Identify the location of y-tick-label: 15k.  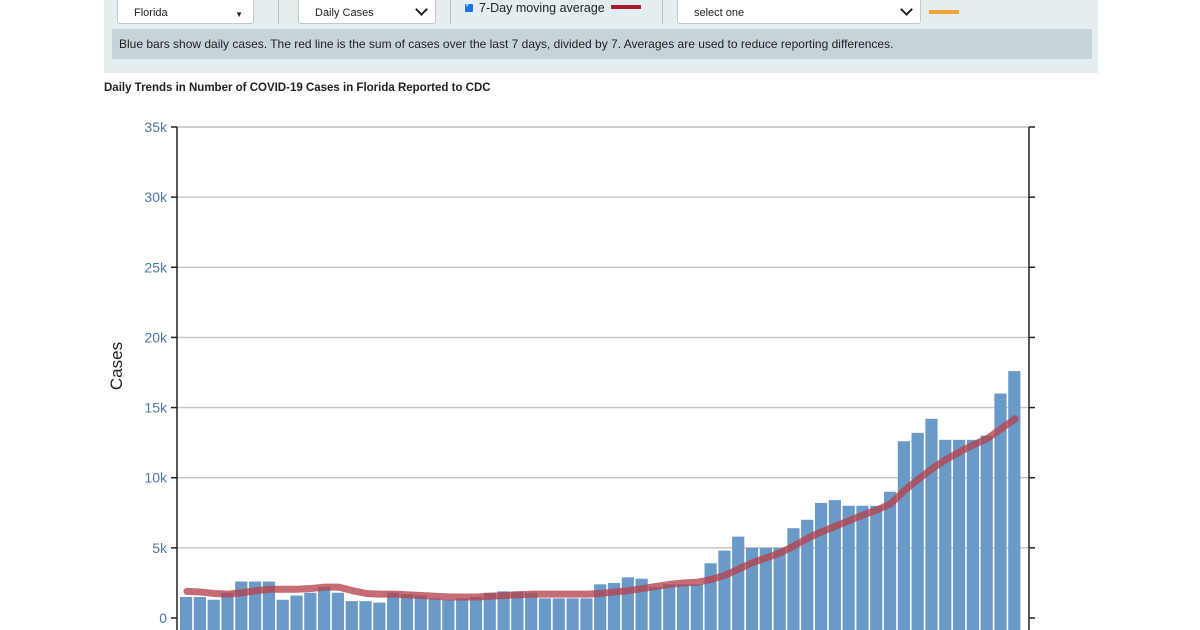
(156, 408).